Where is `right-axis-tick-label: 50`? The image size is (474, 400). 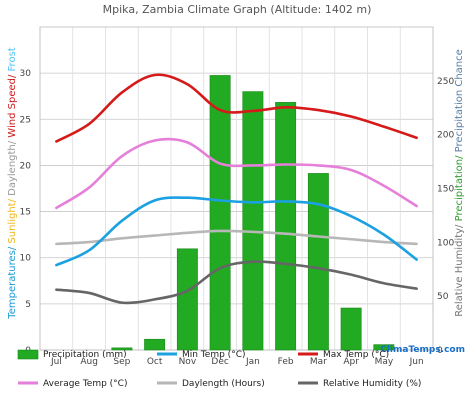
right-axis-tick-label: 50 is located at coordinates (443, 297).